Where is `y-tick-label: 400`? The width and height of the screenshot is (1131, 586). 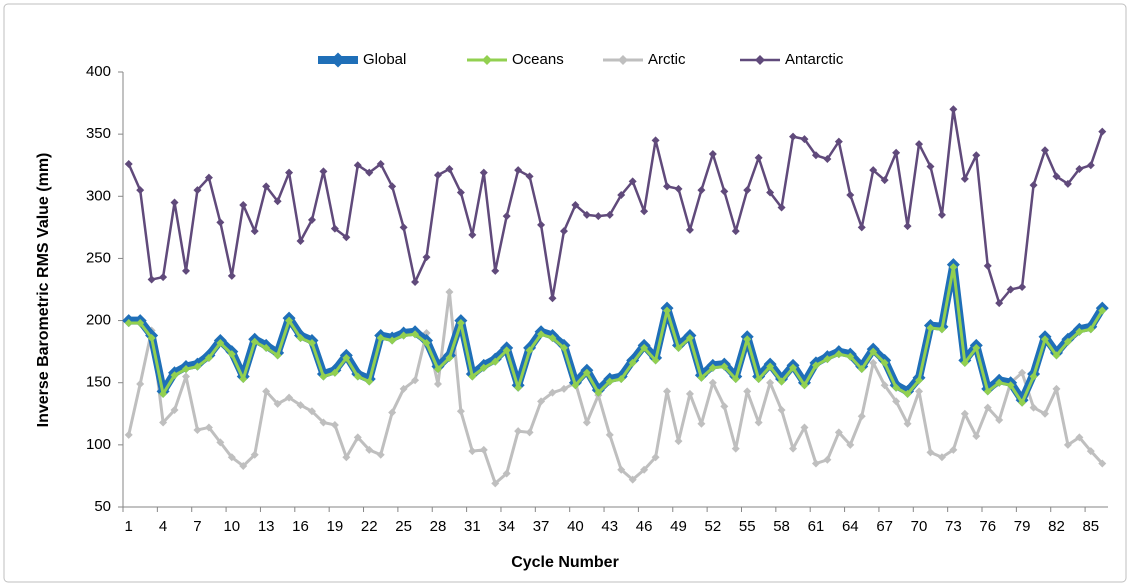 y-tick-label: 400 is located at coordinates (98, 71).